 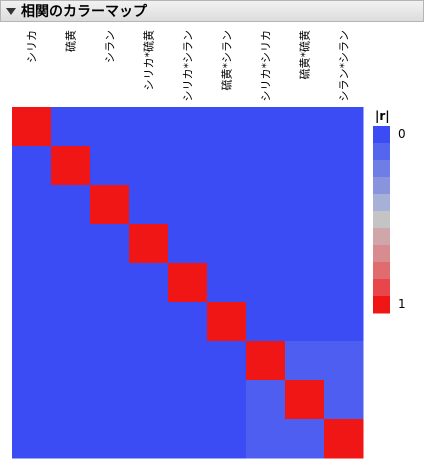 What do you see at coordinates (305, 55) in the screenshot?
I see `column-label: 硫黄*硫黄` at bounding box center [305, 55].